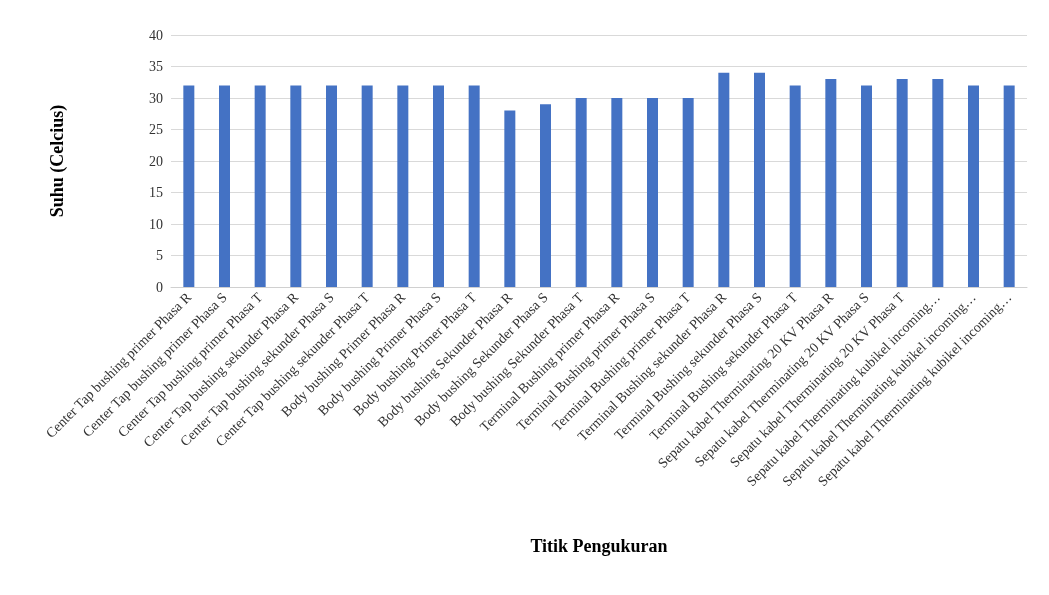  I want to click on y-tick-label: 10, so click(156, 224).